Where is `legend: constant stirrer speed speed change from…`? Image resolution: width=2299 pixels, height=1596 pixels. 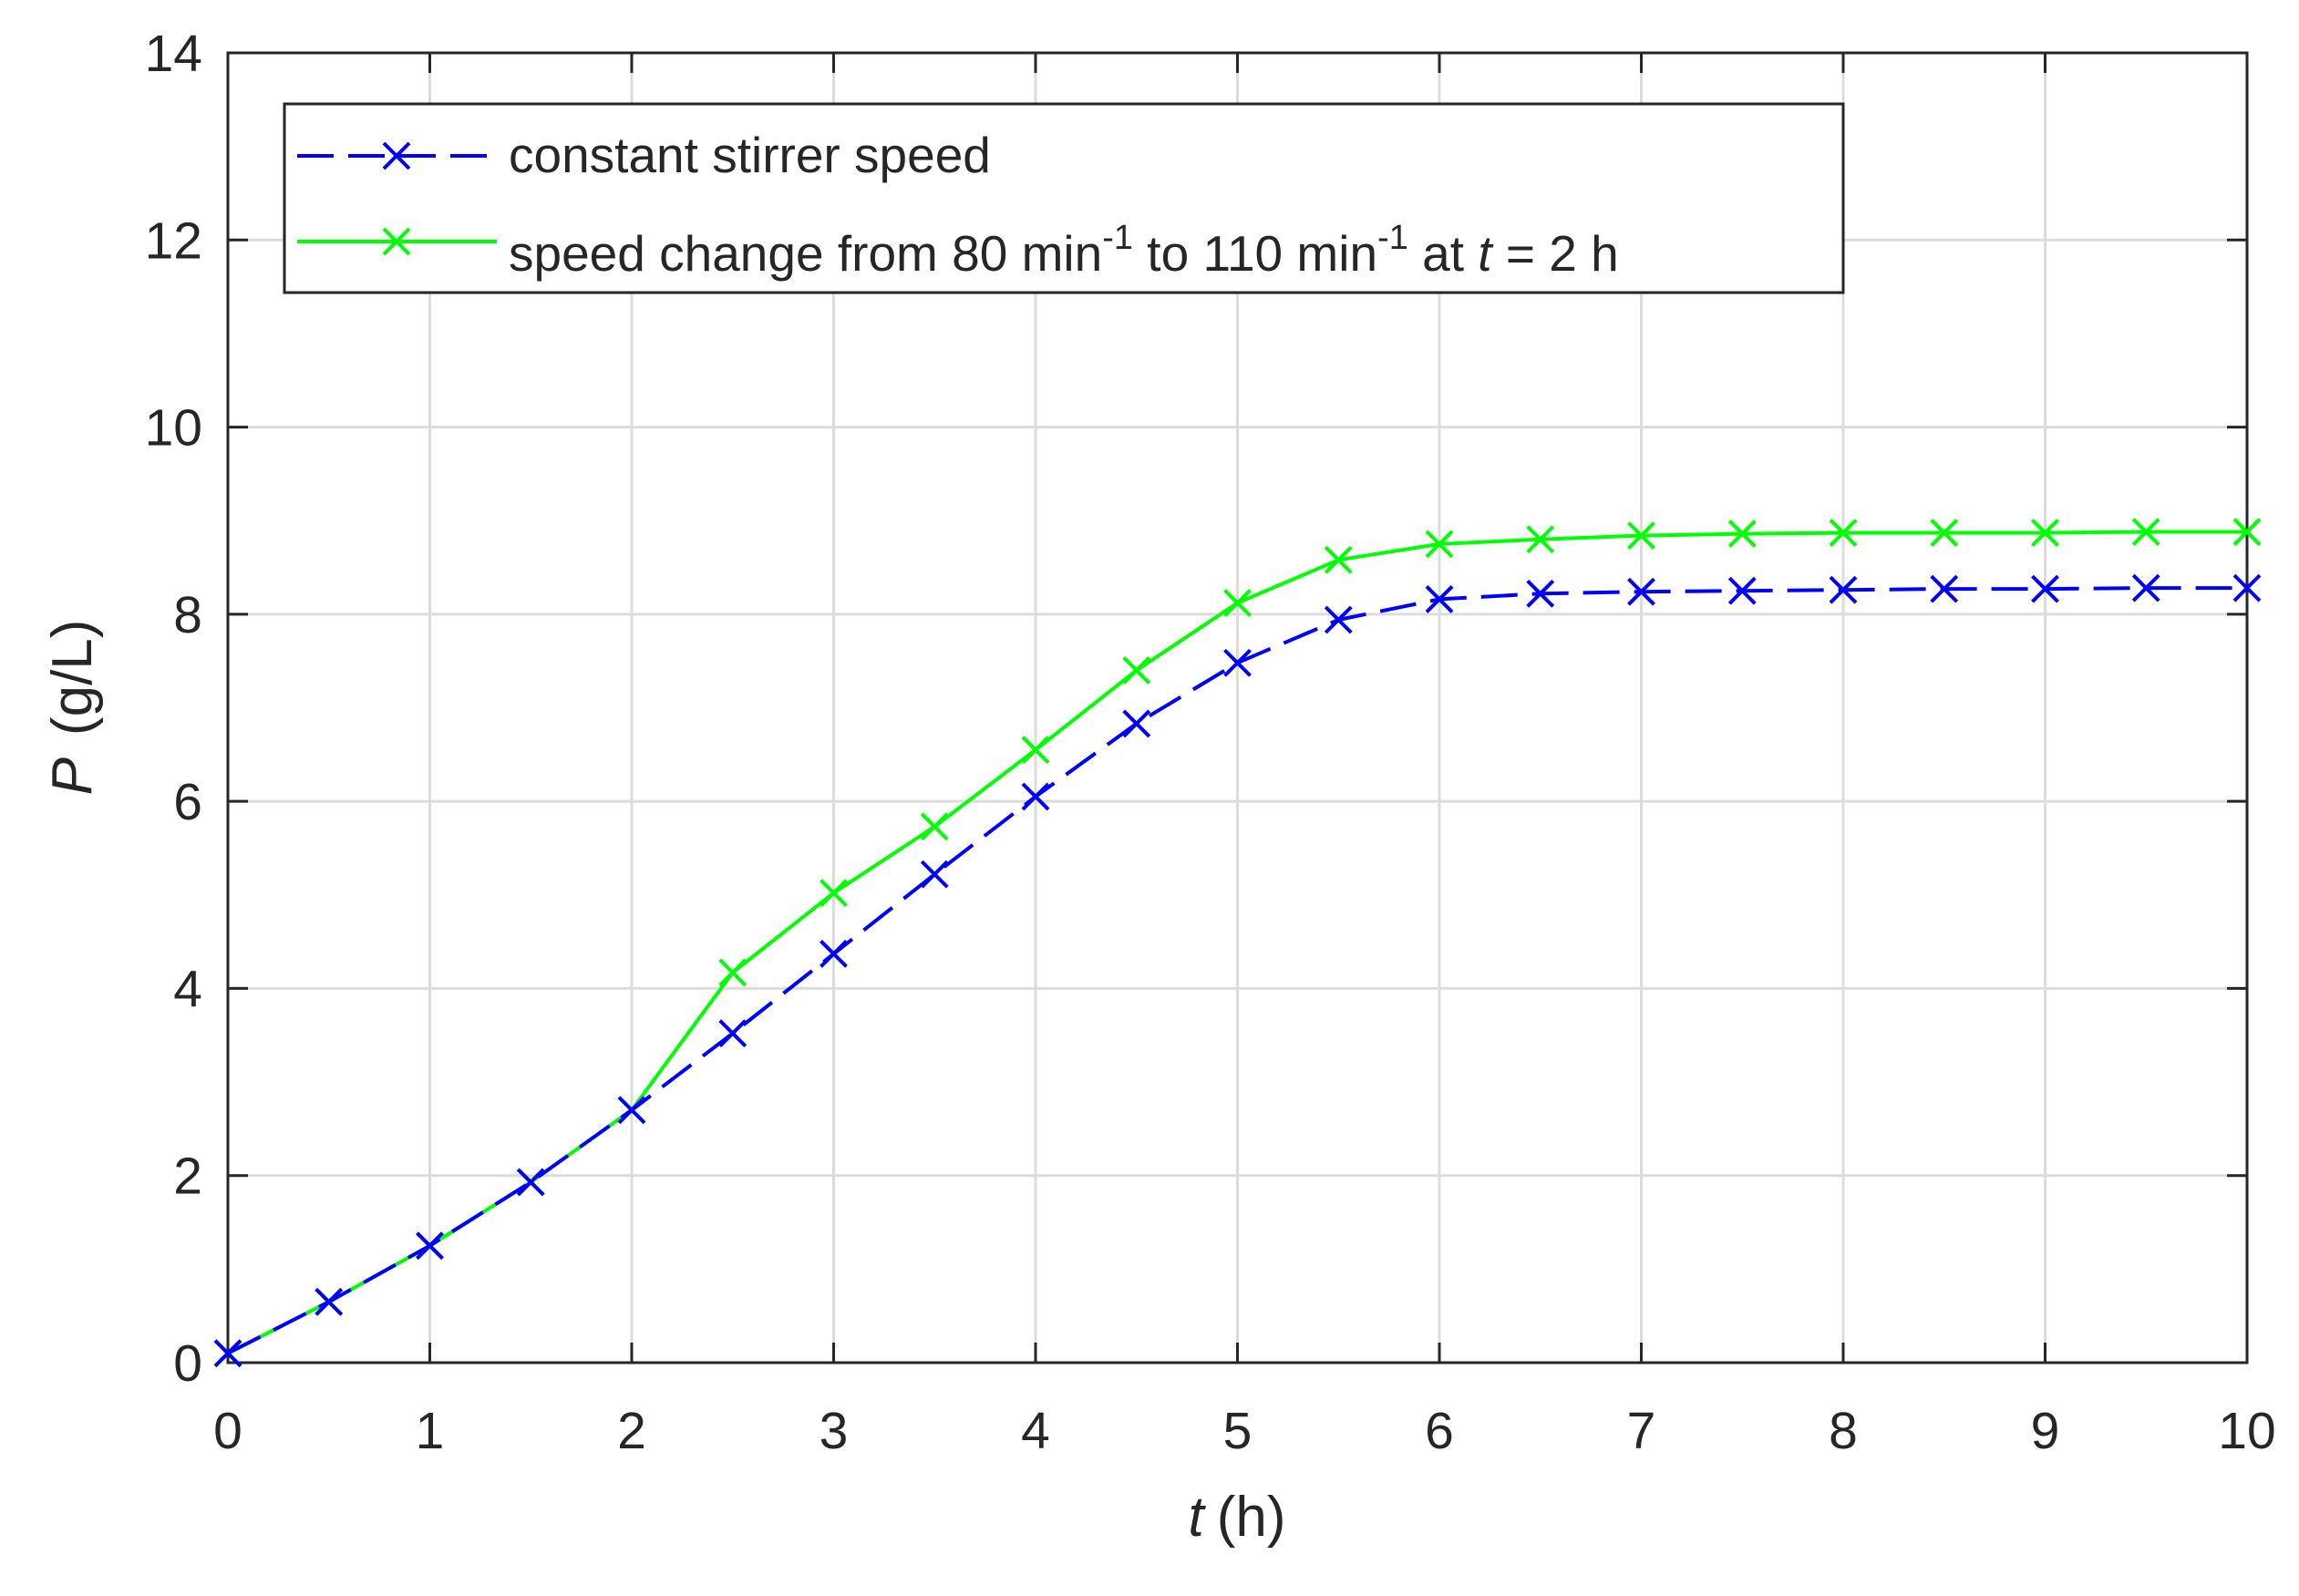
legend: constant stirrer speed speed change from… is located at coordinates (1064, 198).